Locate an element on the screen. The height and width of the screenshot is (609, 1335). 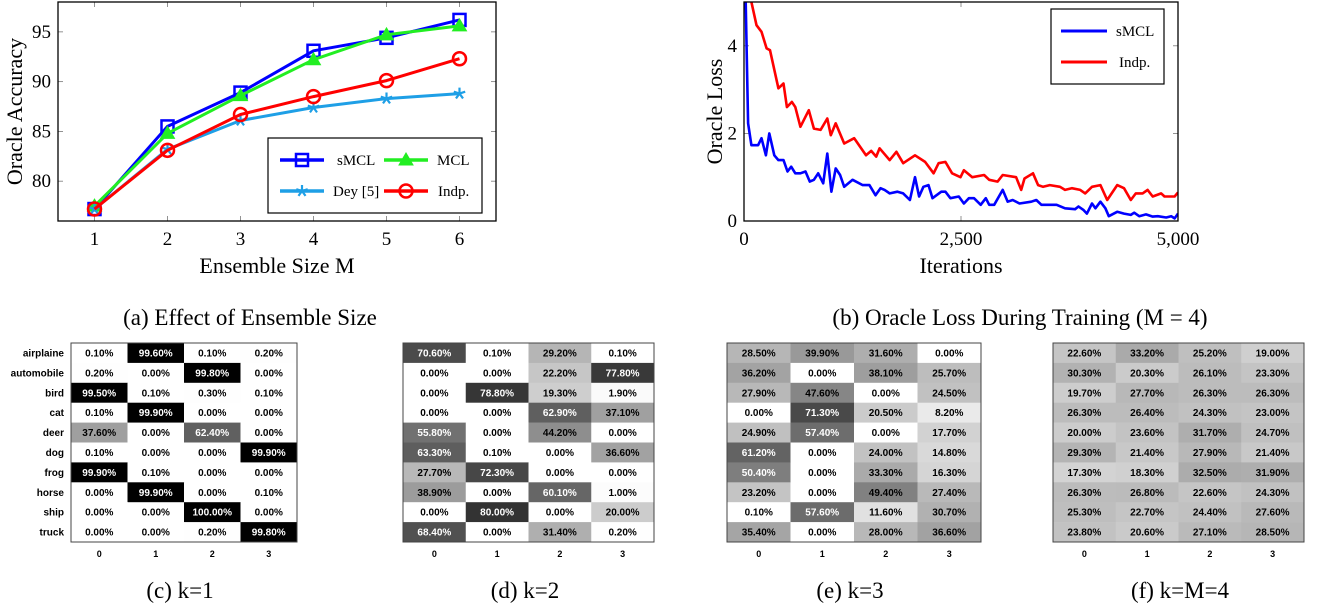
heatmap-cell-value: 99.90% is located at coordinates (269, 453).